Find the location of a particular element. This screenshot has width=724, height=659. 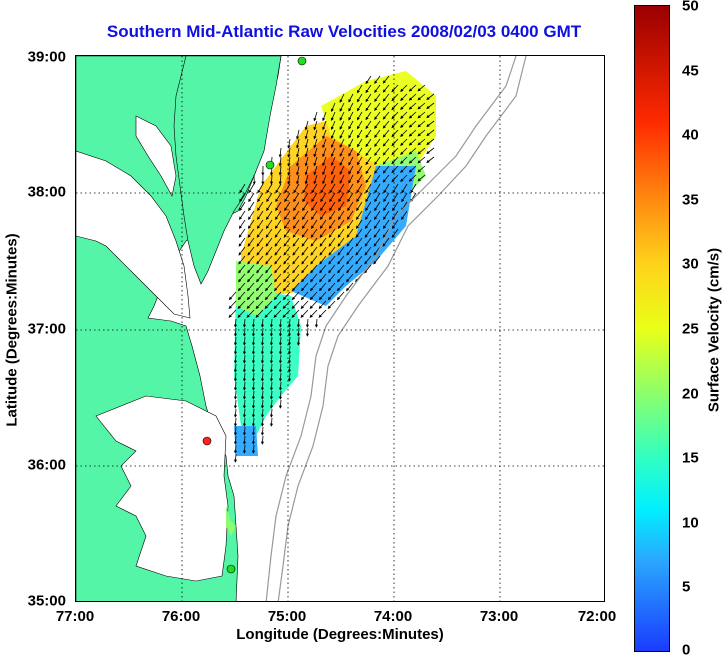

y-tick-label: 38:00 is located at coordinates (46, 192).